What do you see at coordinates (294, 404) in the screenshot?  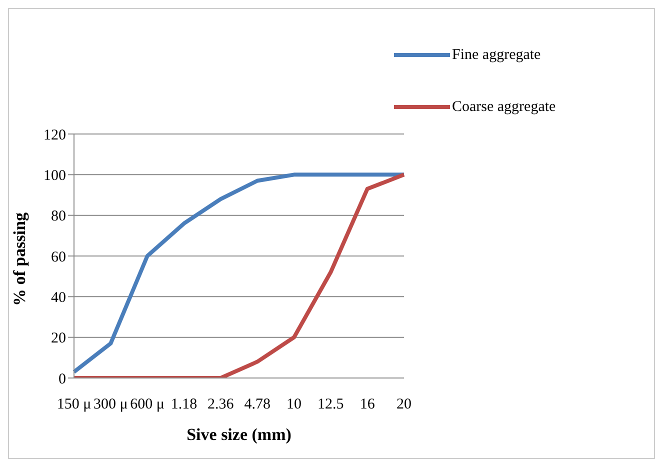 I see `x-tick-label: 10` at bounding box center [294, 404].